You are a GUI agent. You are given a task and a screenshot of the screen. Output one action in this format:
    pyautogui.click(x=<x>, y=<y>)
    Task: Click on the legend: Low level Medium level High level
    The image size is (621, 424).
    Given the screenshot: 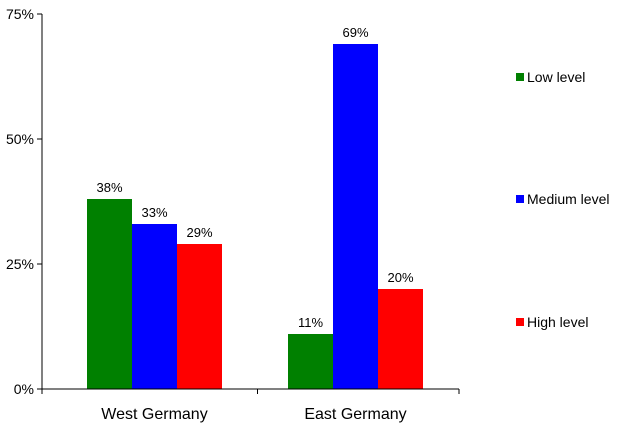 What is the action you would take?
    pyautogui.click(x=562, y=199)
    